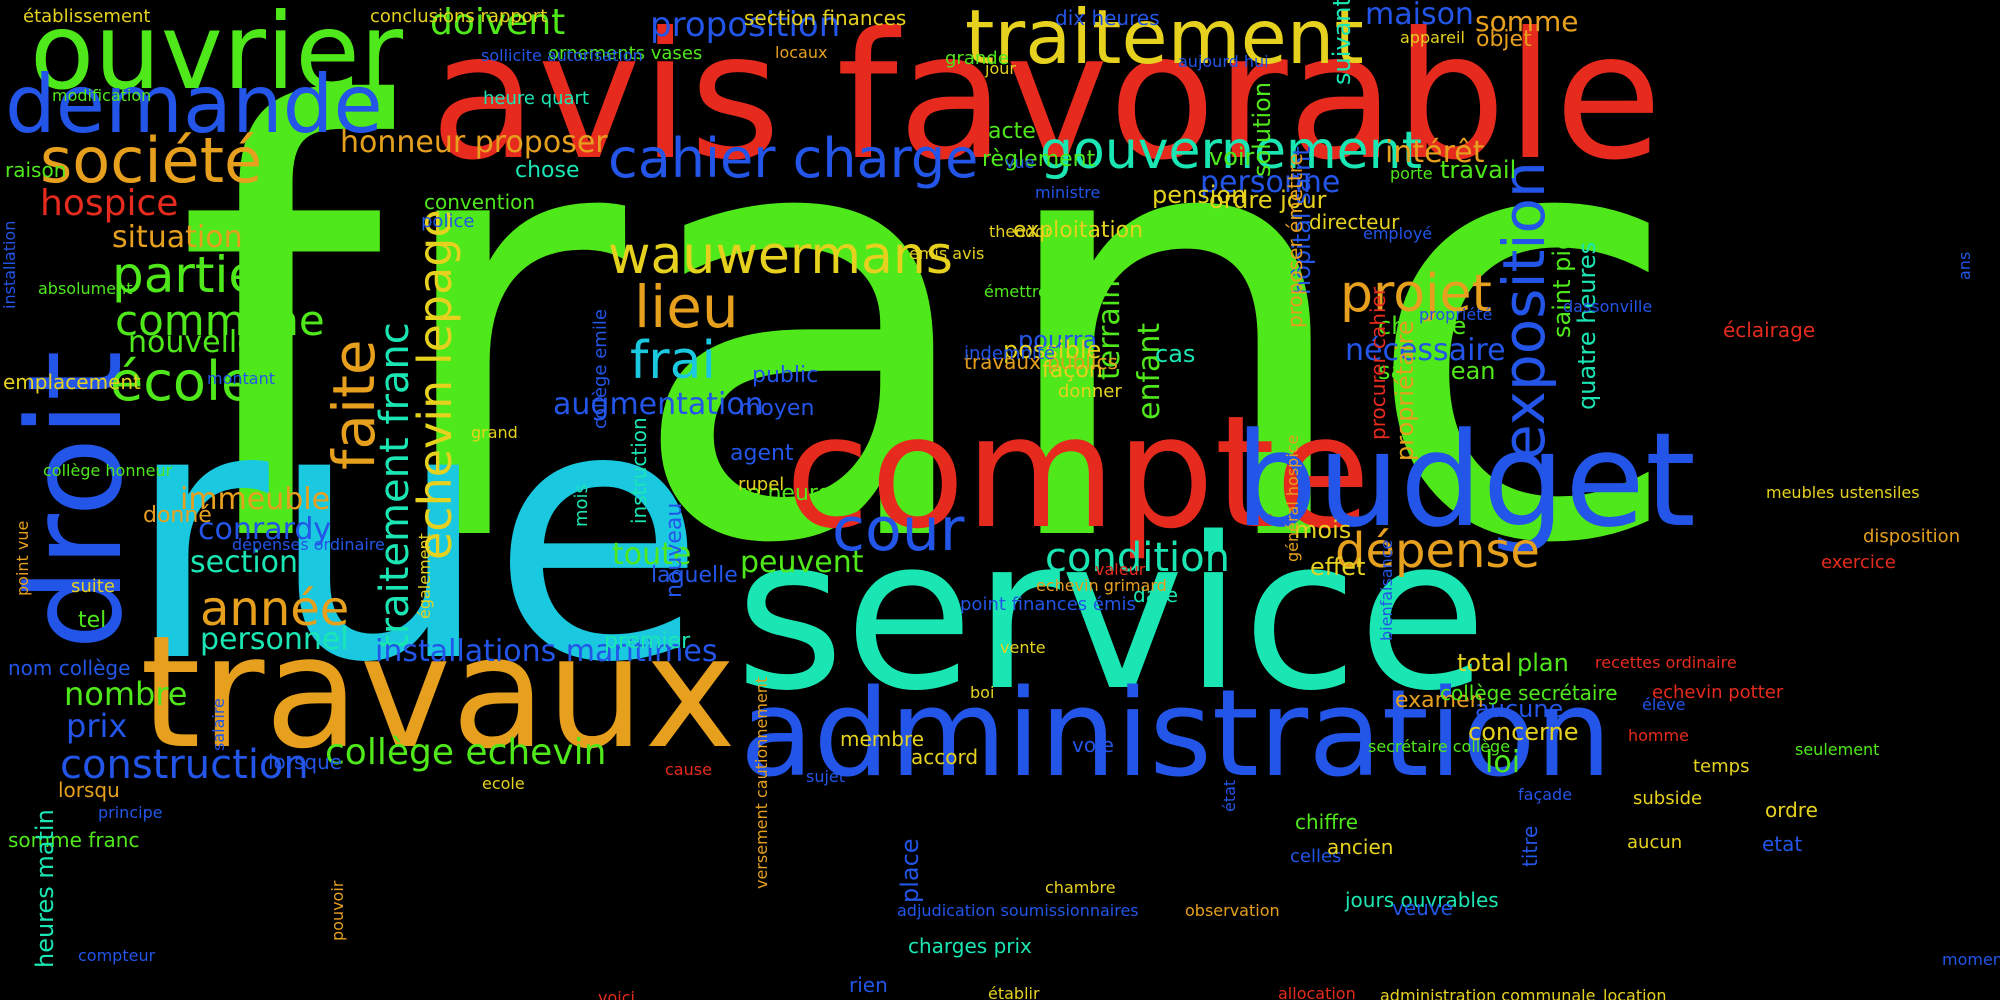 The height and width of the screenshot is (1000, 2000). What do you see at coordinates (1175, 354) in the screenshot?
I see `word-cas: cas` at bounding box center [1175, 354].